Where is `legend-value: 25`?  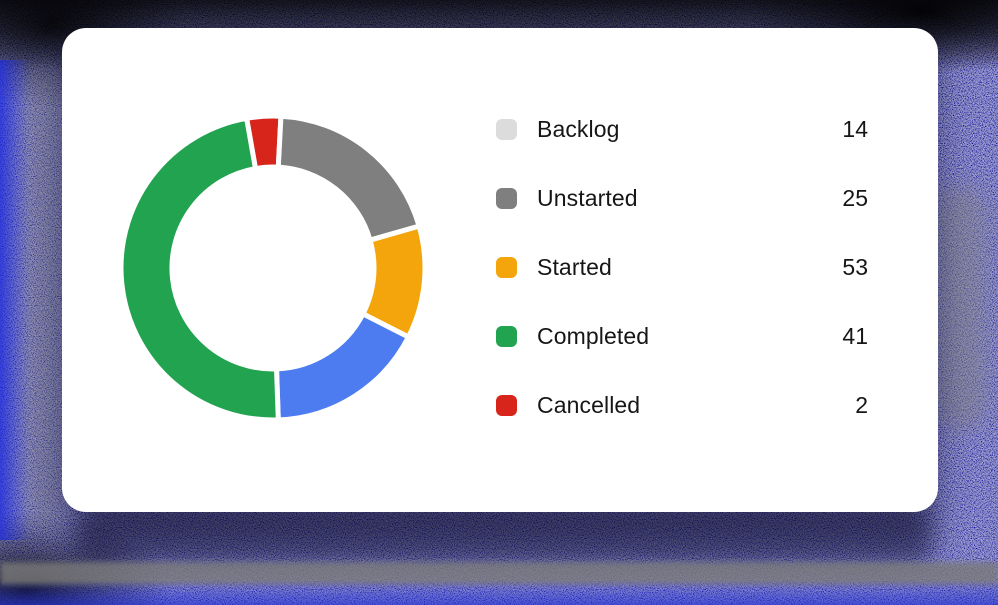
legend-value: 25 is located at coordinates (855, 197).